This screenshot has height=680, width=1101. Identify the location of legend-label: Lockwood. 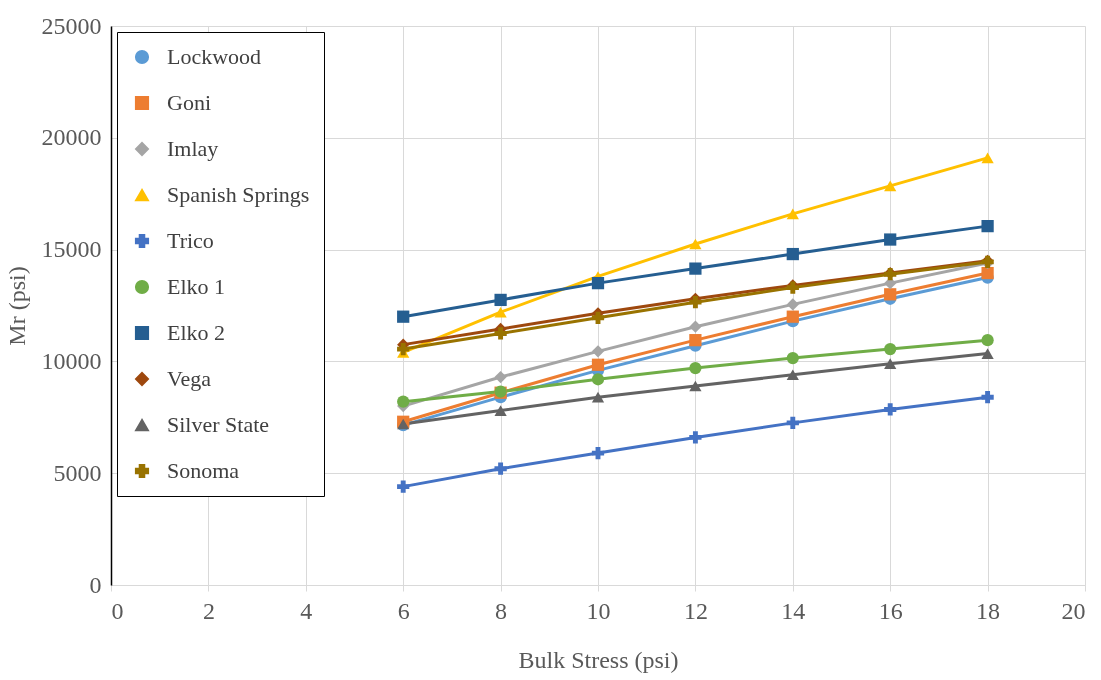
(214, 56).